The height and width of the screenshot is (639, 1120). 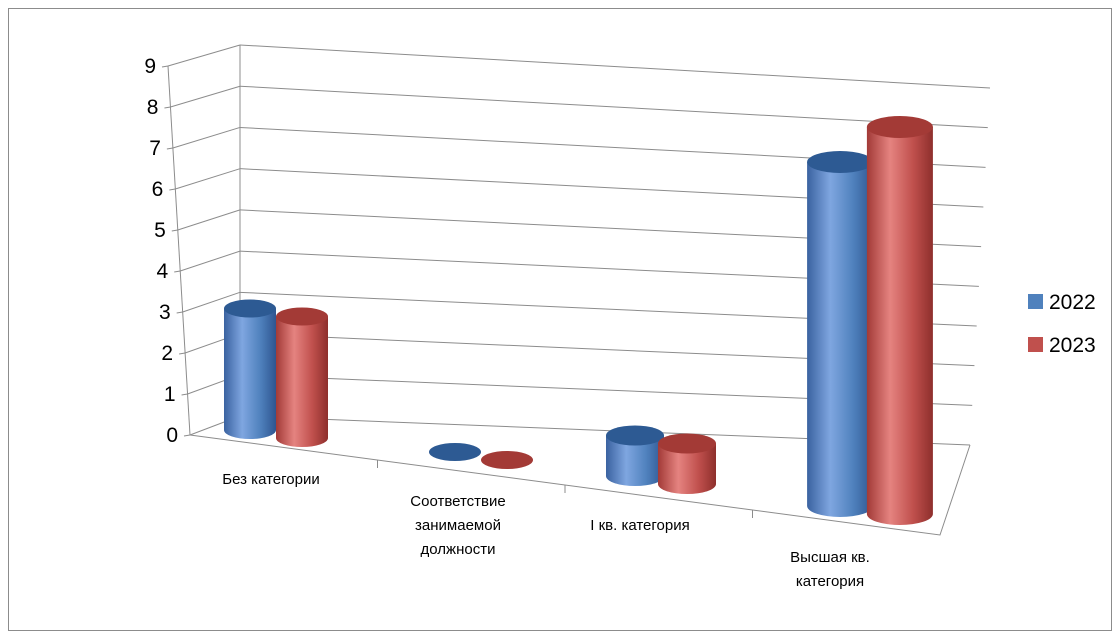 I want to click on y-tick-label: 6, so click(x=158, y=189).